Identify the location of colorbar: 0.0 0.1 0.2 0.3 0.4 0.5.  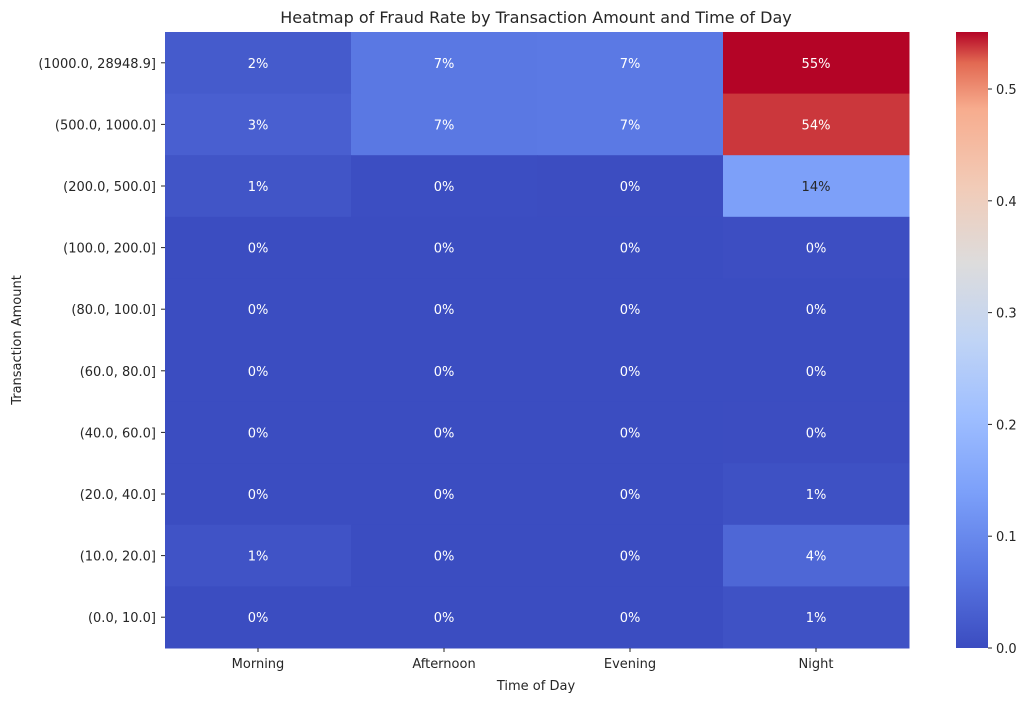
(986, 344).